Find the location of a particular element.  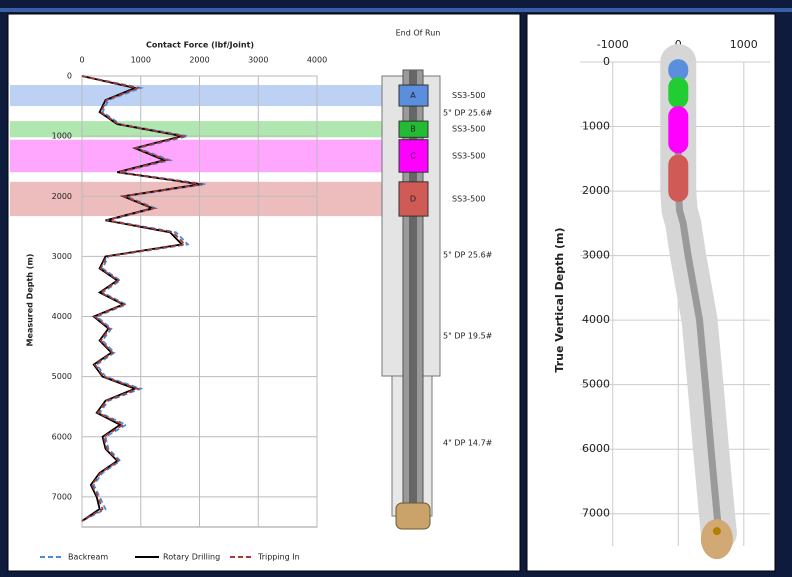

stabilizer-label: A is located at coordinates (413, 95).